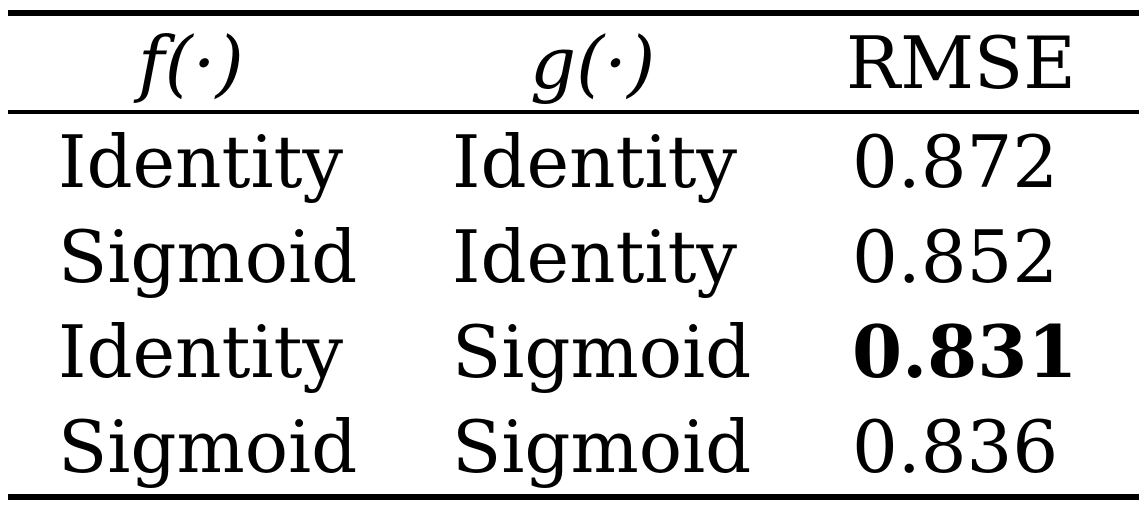 The width and height of the screenshot is (1148, 515). What do you see at coordinates (961, 63) in the screenshot?
I see `header-rmse: RMSE` at bounding box center [961, 63].